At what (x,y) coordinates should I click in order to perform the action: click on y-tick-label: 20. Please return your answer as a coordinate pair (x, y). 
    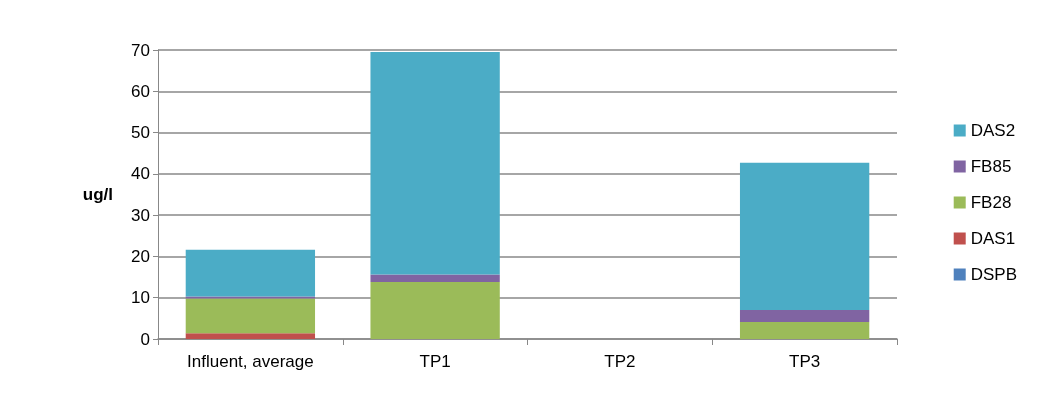
    Looking at the image, I should click on (140, 256).